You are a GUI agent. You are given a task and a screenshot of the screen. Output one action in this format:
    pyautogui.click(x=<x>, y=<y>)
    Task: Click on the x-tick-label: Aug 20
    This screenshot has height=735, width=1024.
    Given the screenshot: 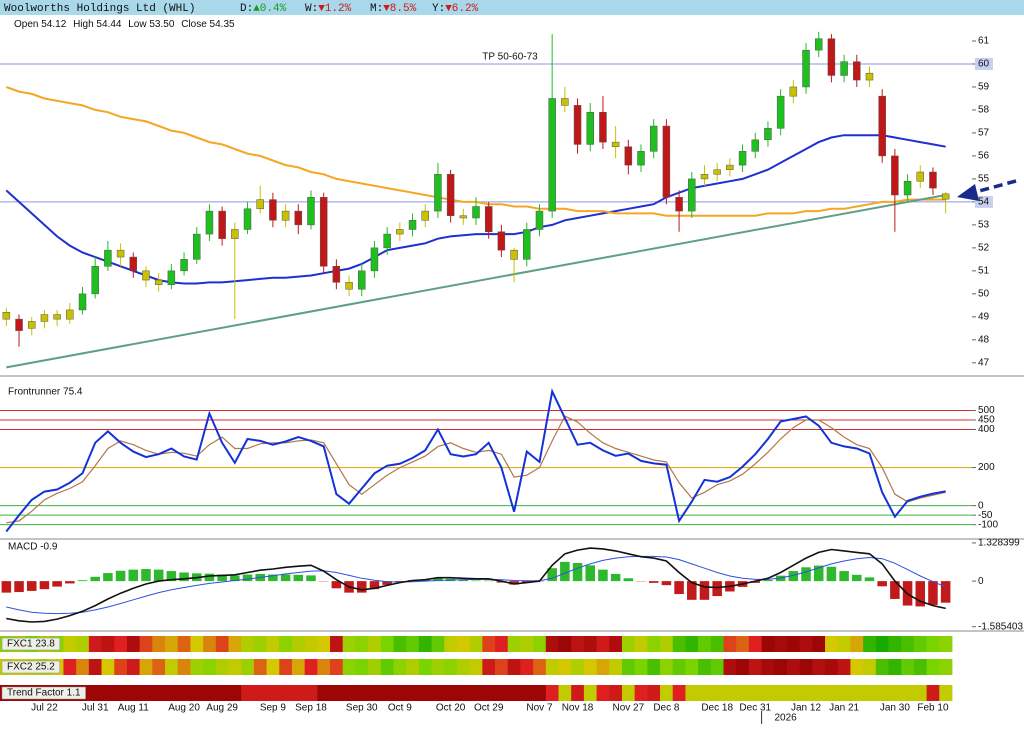 What is the action you would take?
    pyautogui.click(x=184, y=708)
    